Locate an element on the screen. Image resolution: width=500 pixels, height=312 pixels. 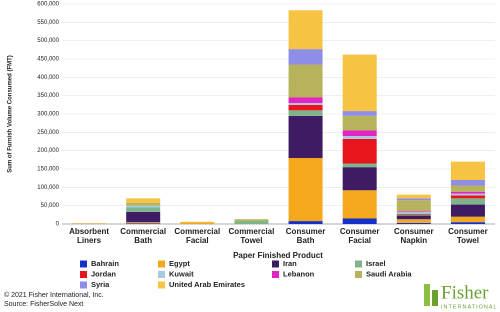
y-tick-label: 100,000 is located at coordinates (48, 188).